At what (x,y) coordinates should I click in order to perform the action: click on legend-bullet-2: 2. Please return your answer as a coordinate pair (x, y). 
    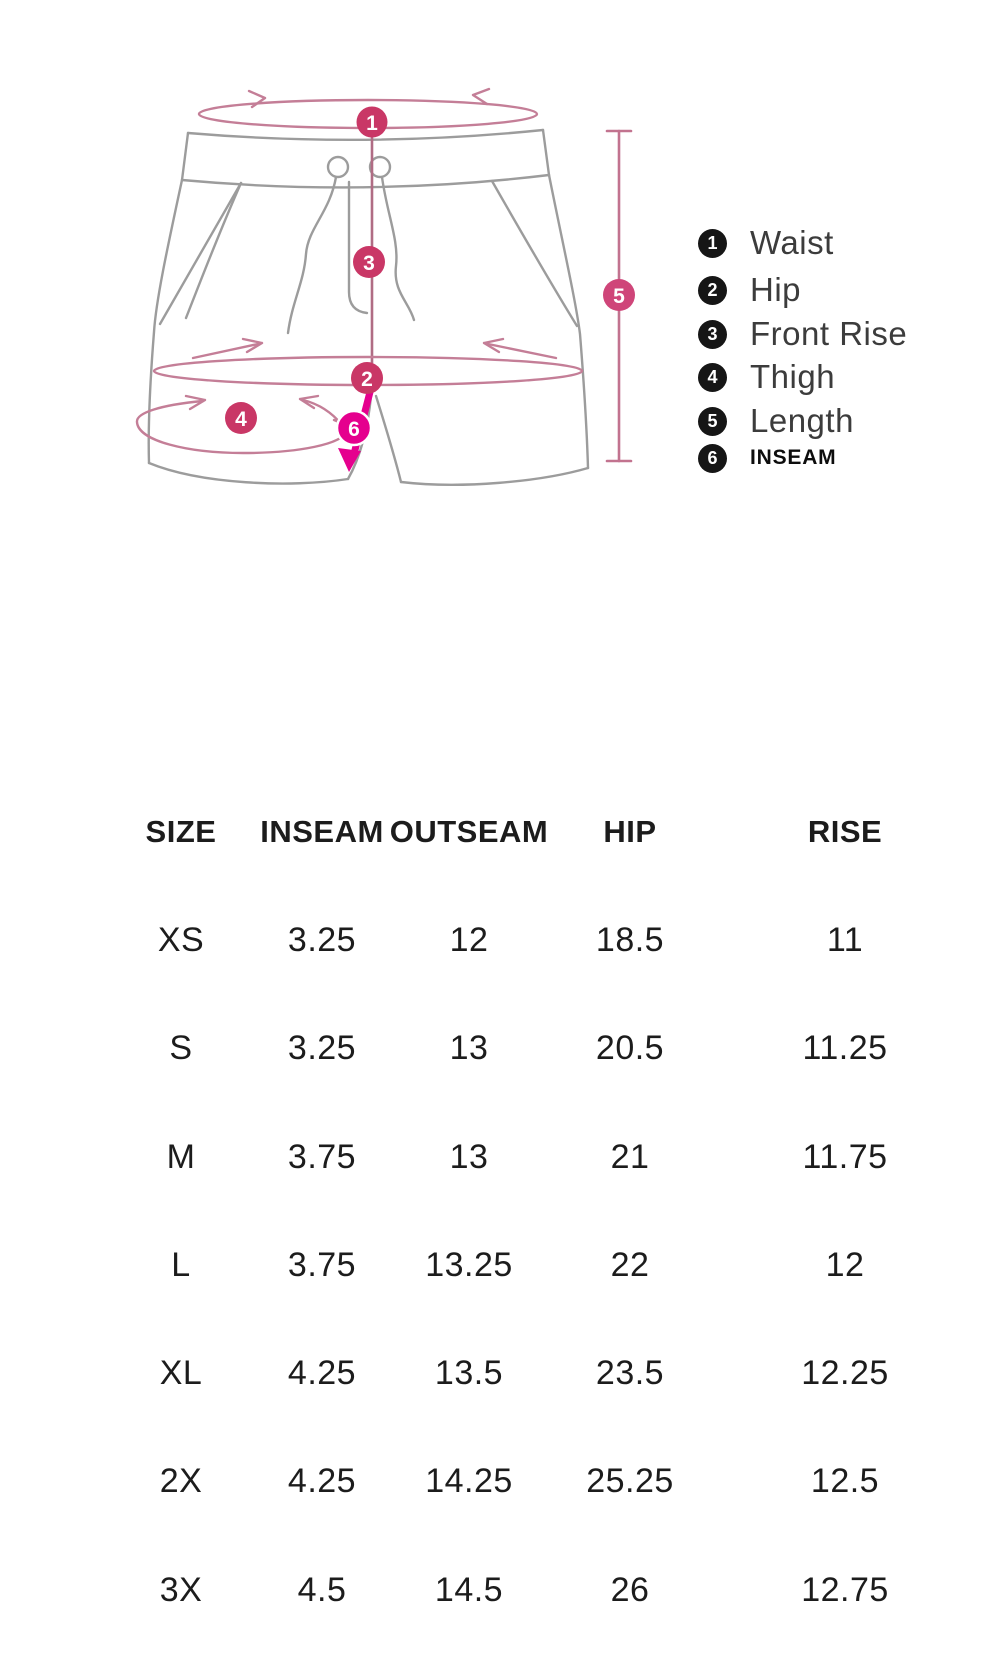
    Looking at the image, I should click on (712, 290).